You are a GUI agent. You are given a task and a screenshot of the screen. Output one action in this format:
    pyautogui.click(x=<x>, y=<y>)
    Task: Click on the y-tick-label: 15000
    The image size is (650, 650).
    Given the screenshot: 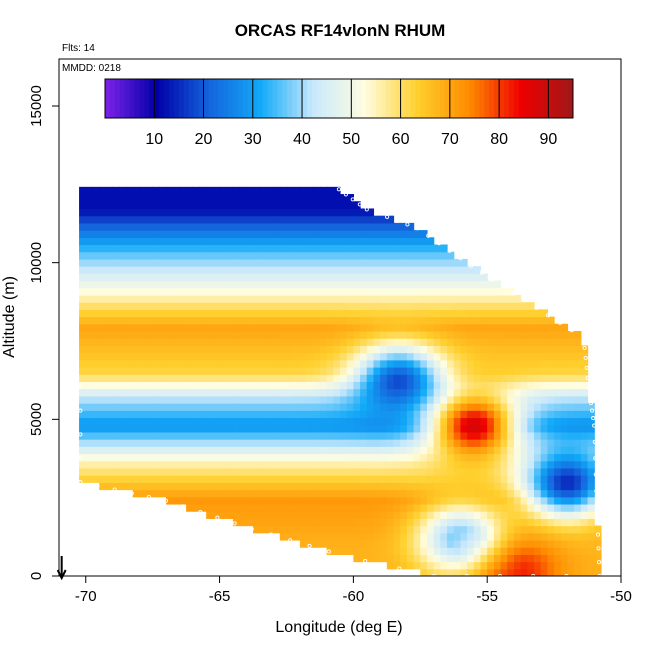 What is the action you would take?
    pyautogui.click(x=36, y=106)
    